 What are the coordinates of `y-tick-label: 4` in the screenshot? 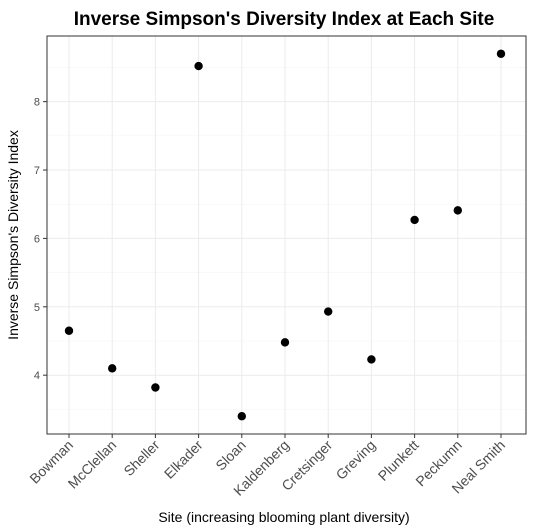 It's located at (37, 376).